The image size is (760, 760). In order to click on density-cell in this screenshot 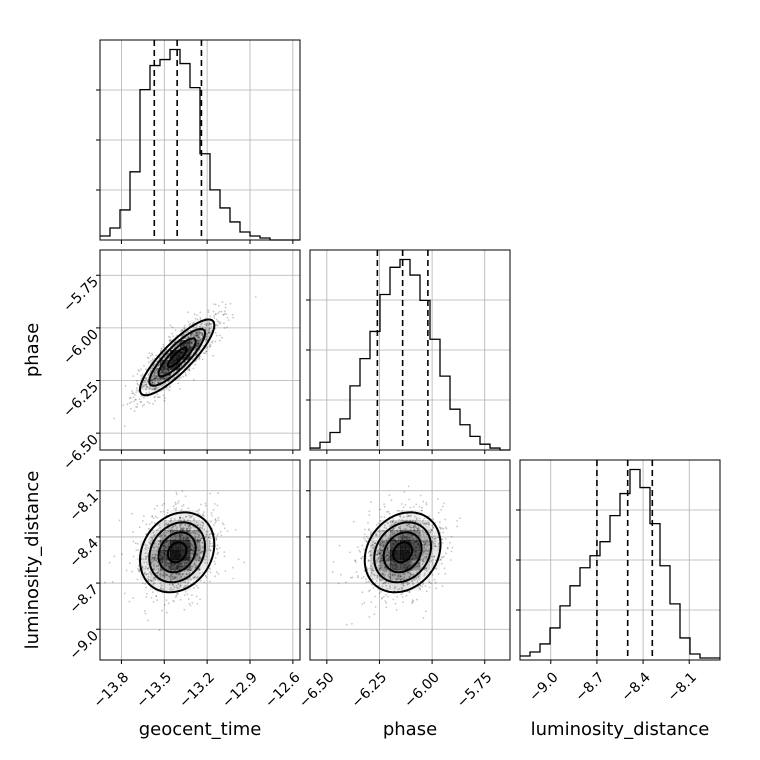, I will do `click(205, 325)`.